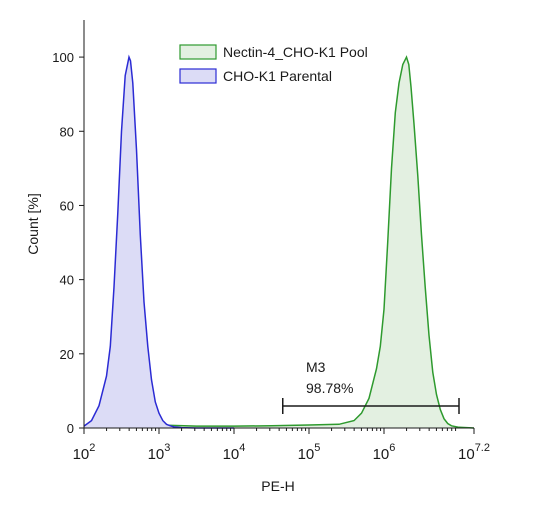 The width and height of the screenshot is (537, 513). I want to click on legend-swatch-parental, so click(198, 76).